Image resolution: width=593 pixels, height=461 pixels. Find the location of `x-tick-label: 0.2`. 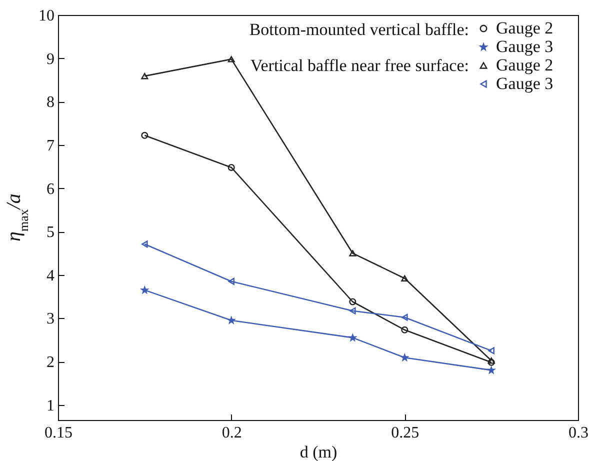

x-tick-label: 0.2 is located at coordinates (232, 433).